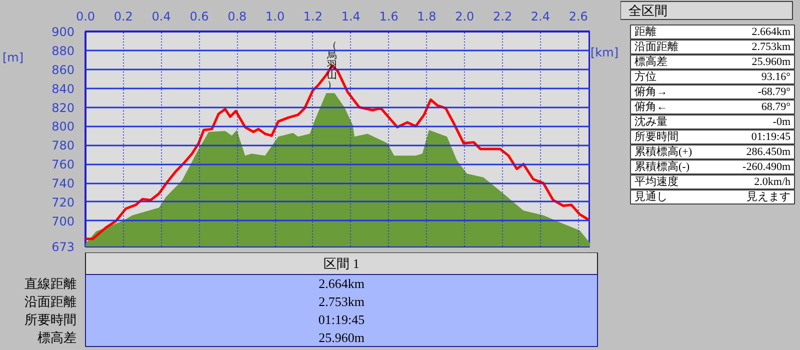 Image resolution: width=800 pixels, height=350 pixels. I want to click on category-label: 平均速度, so click(656, 181).